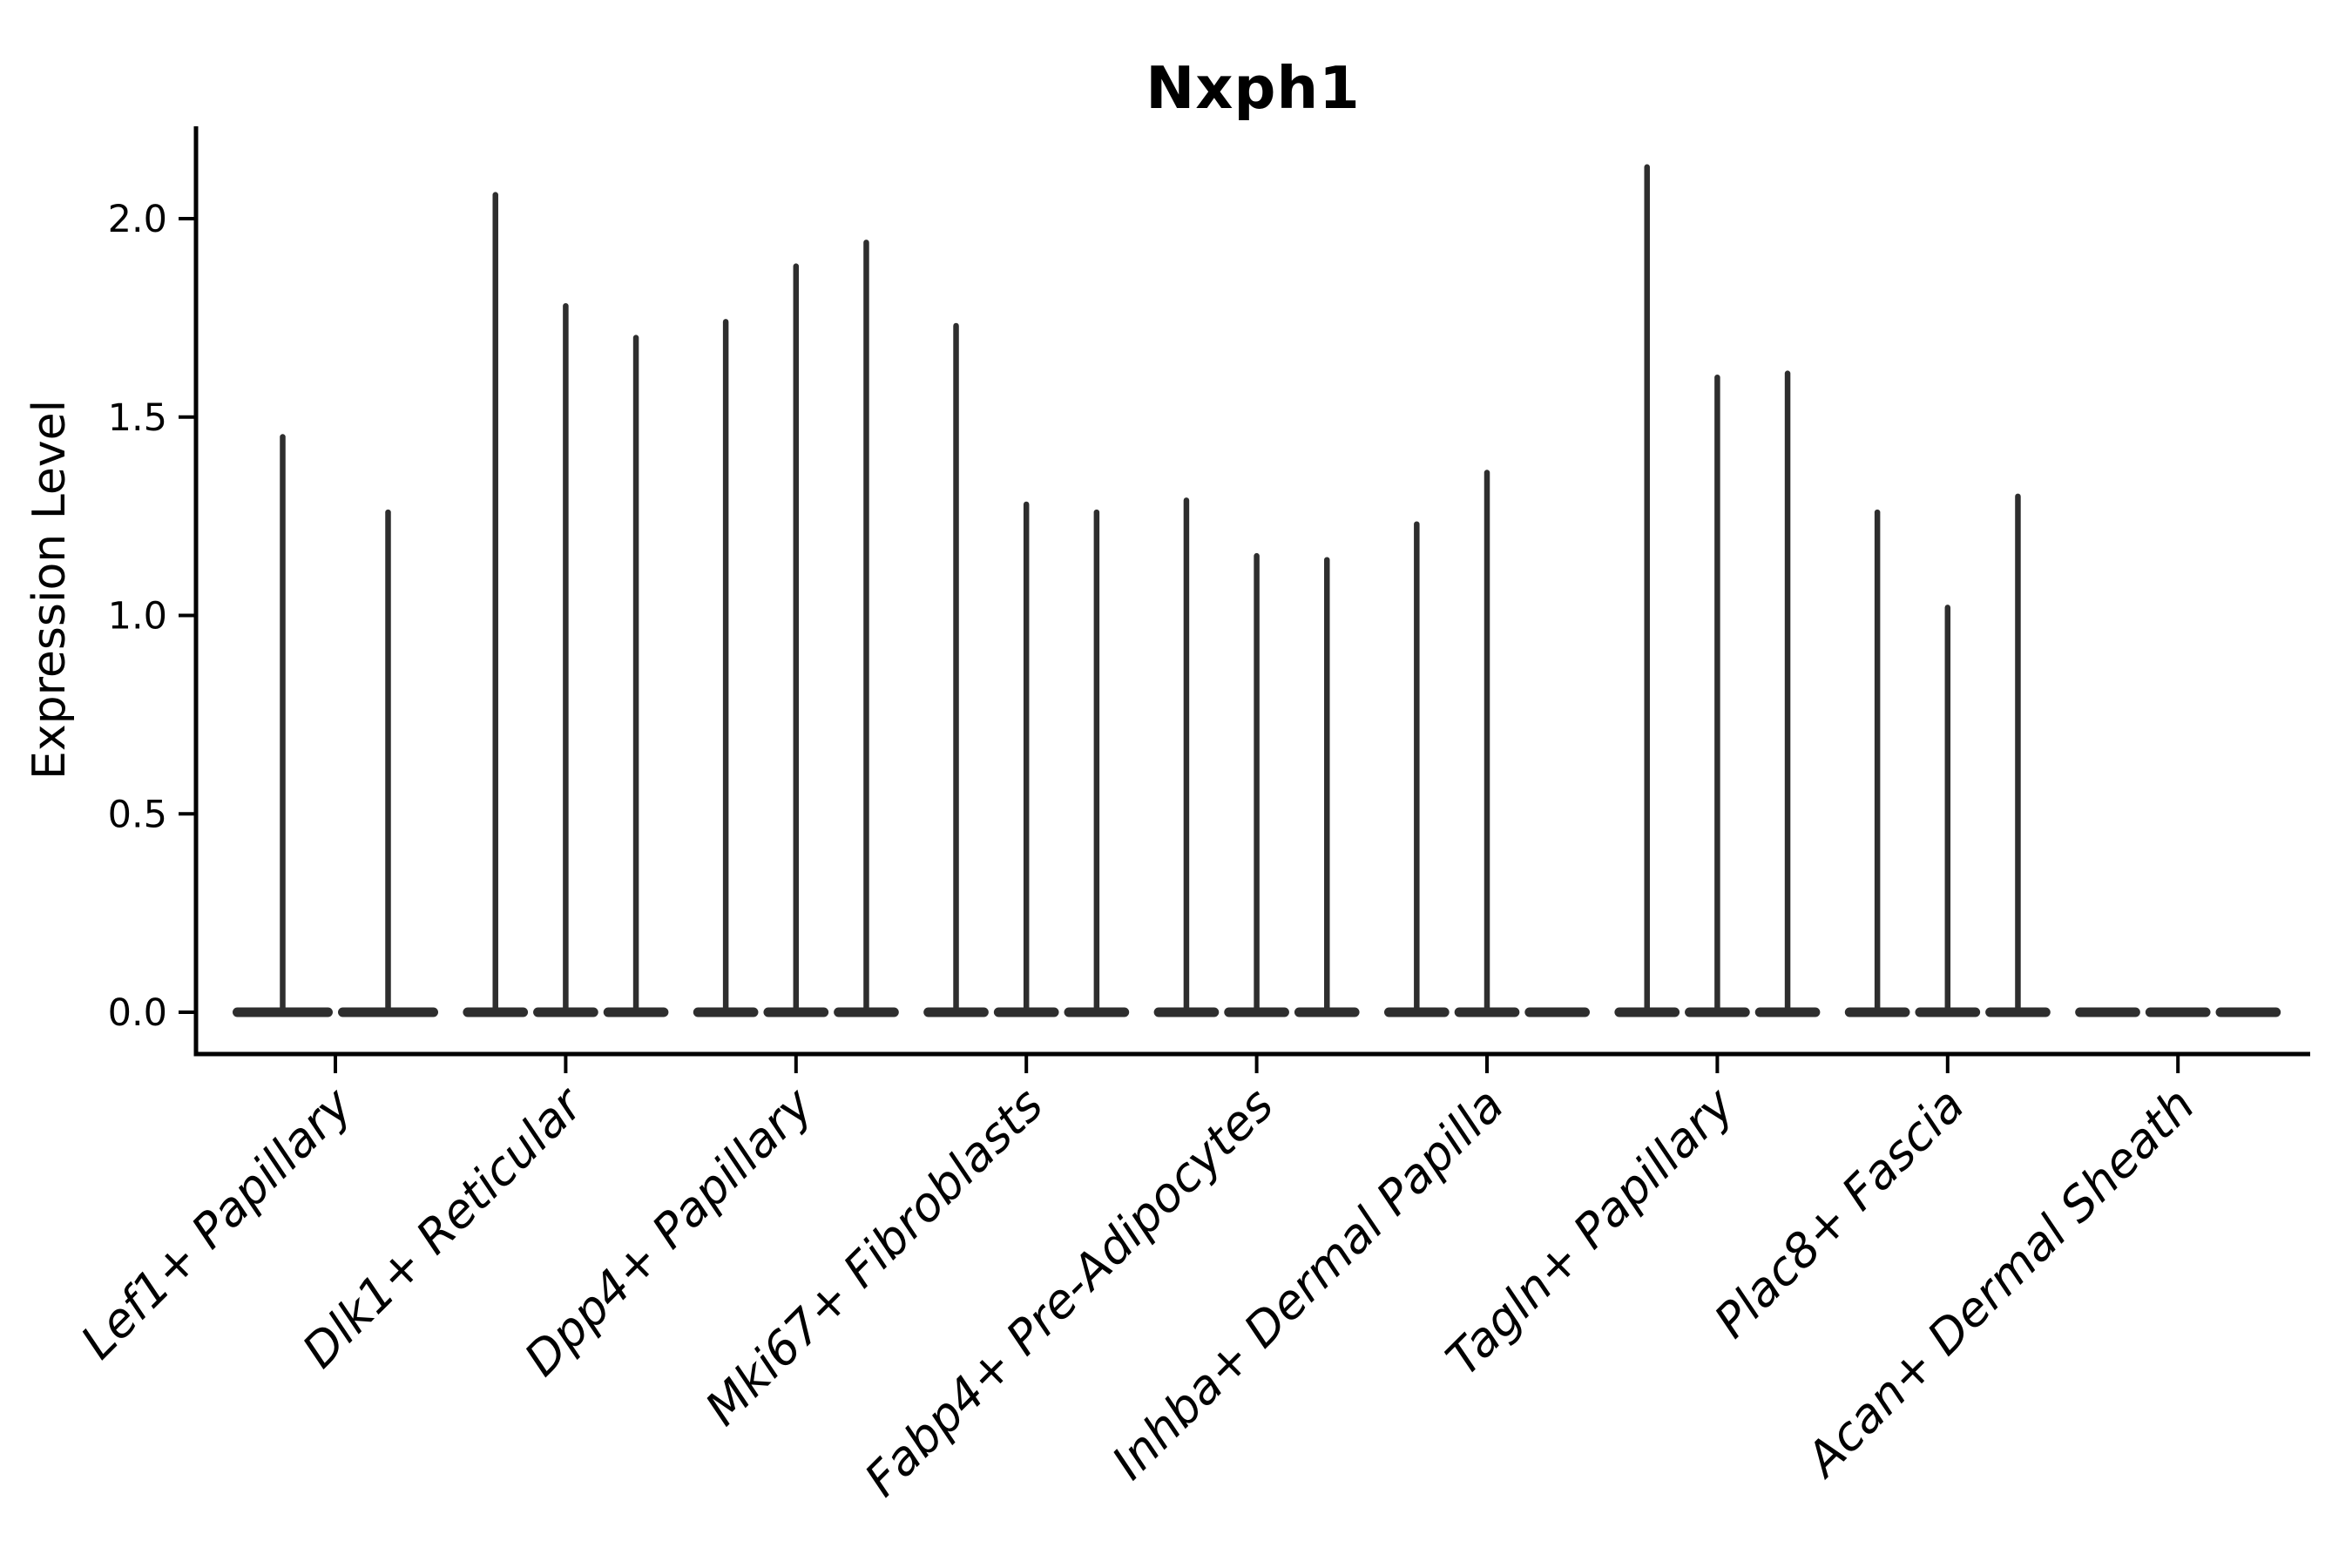  I want to click on y-tick-label: 1.0, so click(137, 617).